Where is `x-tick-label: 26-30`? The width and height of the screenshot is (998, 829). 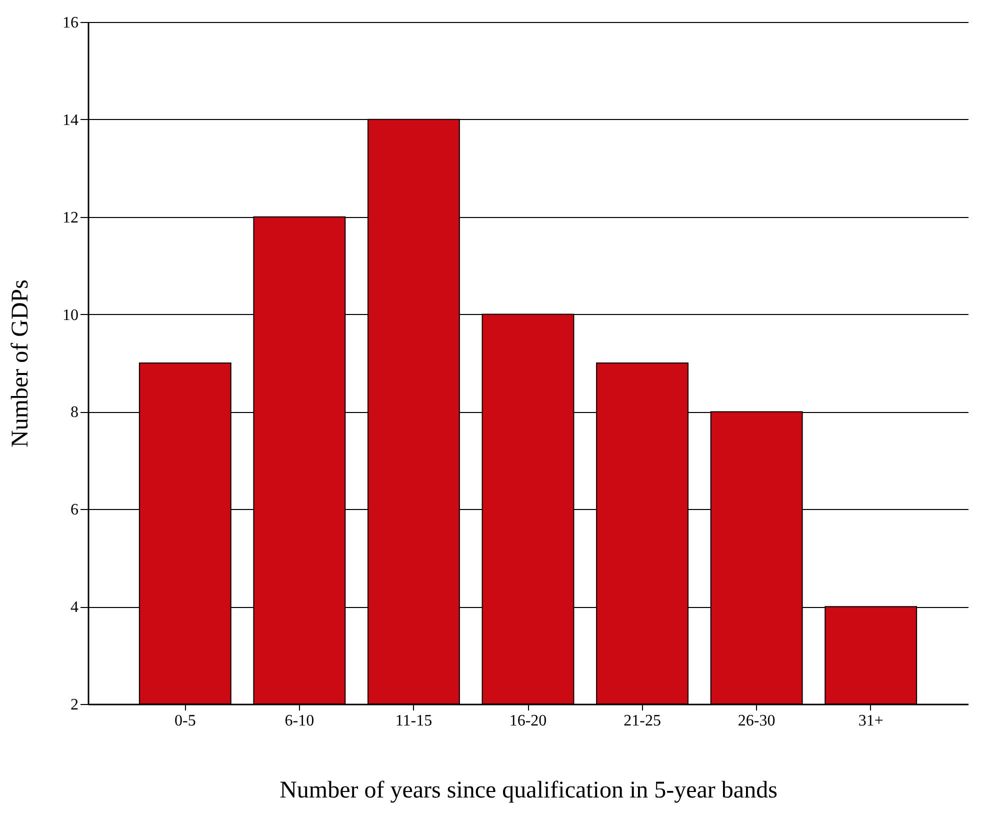
x-tick-label: 26-30 is located at coordinates (757, 721).